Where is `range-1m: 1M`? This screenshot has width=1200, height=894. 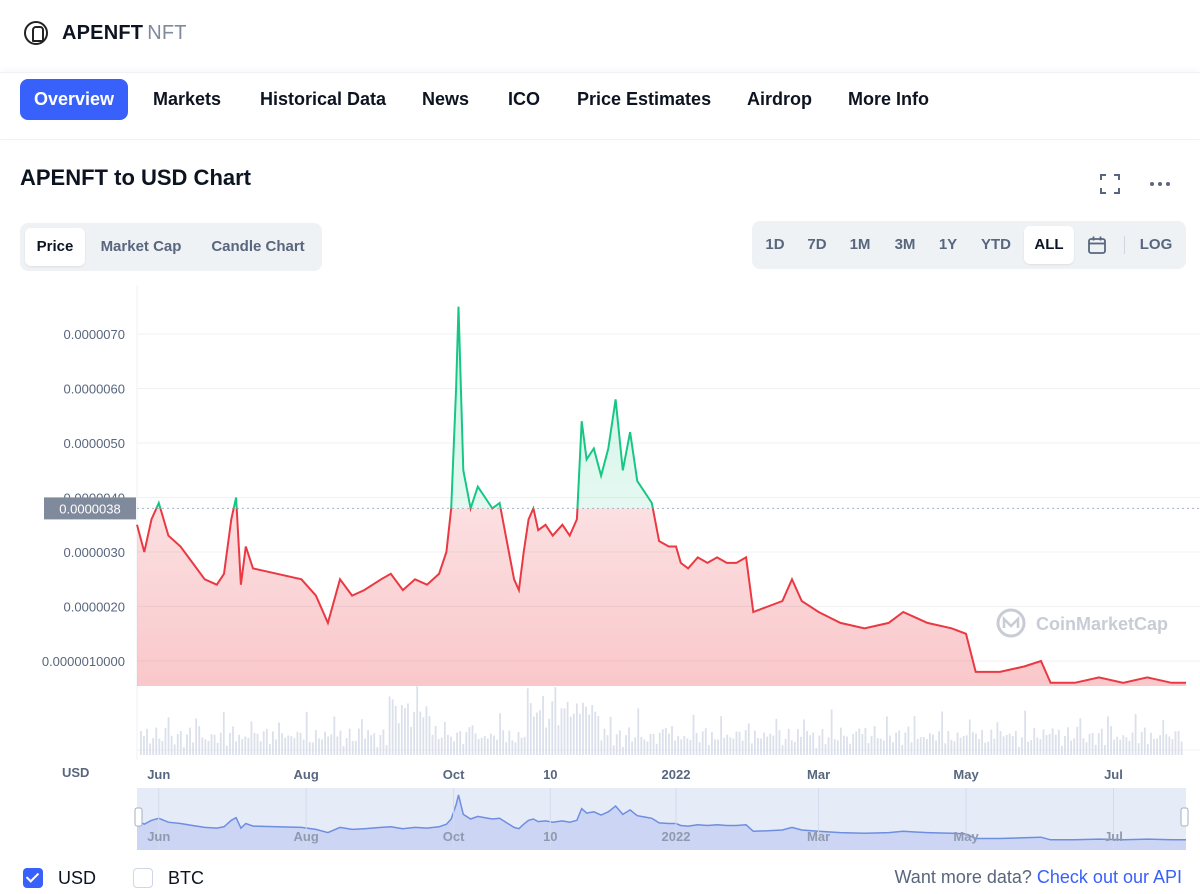
range-1m: 1M is located at coordinates (860, 244).